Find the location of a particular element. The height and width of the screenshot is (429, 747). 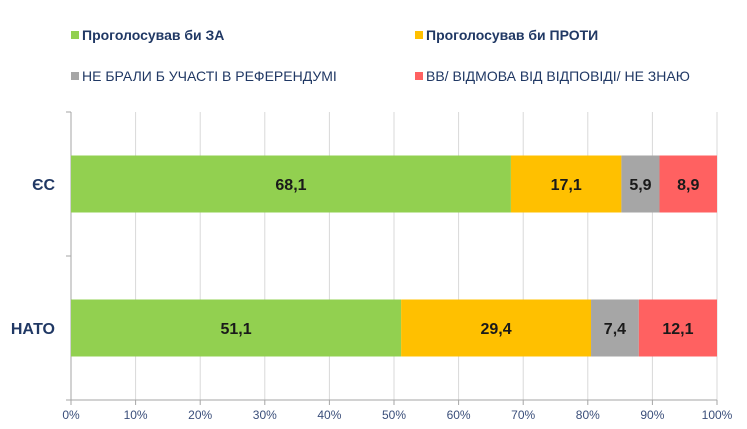

data-label: 5,9 is located at coordinates (640, 185).